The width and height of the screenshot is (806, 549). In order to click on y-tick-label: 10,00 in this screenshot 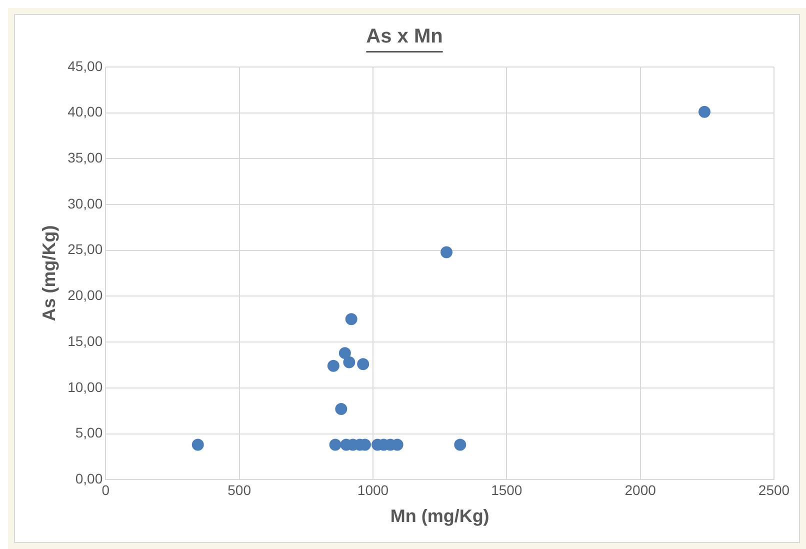, I will do `click(85, 386)`.